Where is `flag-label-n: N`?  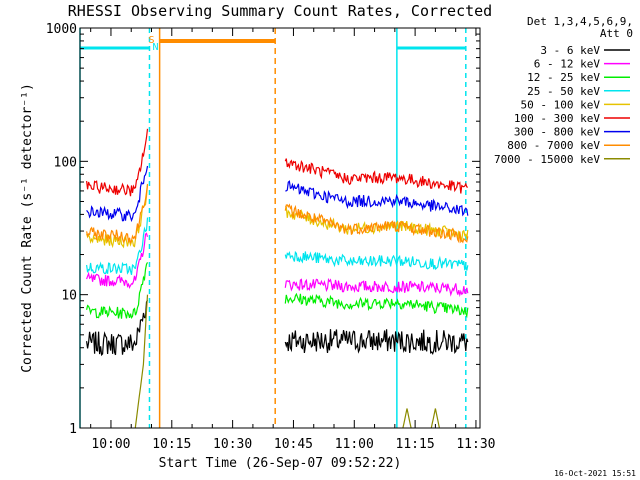 flag-label-n: N is located at coordinates (156, 47).